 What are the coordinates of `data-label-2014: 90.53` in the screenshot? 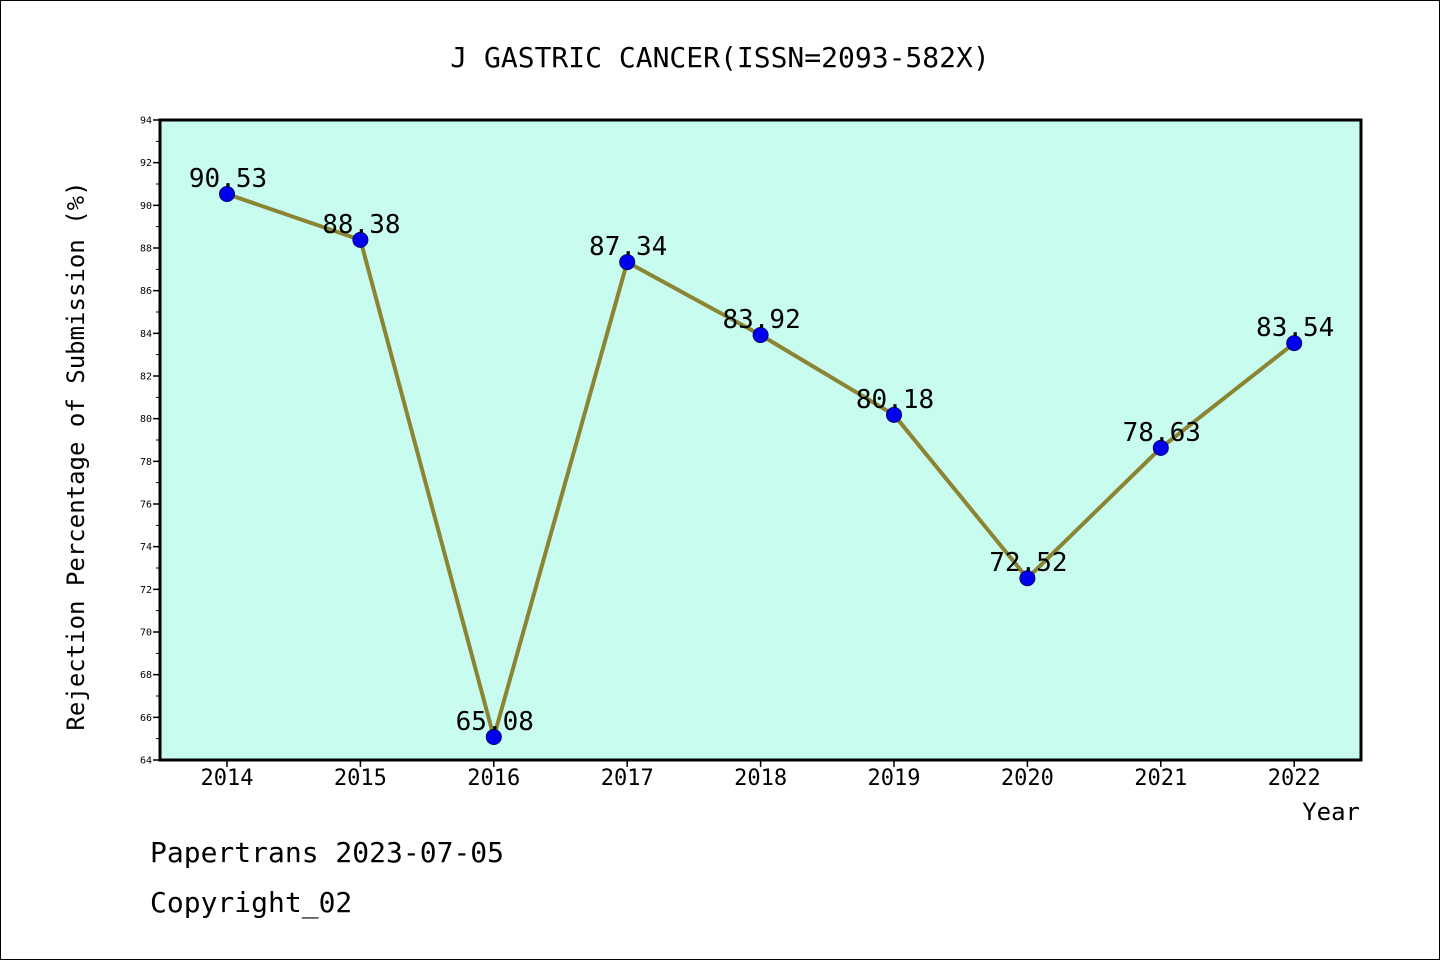 It's located at (228, 179).